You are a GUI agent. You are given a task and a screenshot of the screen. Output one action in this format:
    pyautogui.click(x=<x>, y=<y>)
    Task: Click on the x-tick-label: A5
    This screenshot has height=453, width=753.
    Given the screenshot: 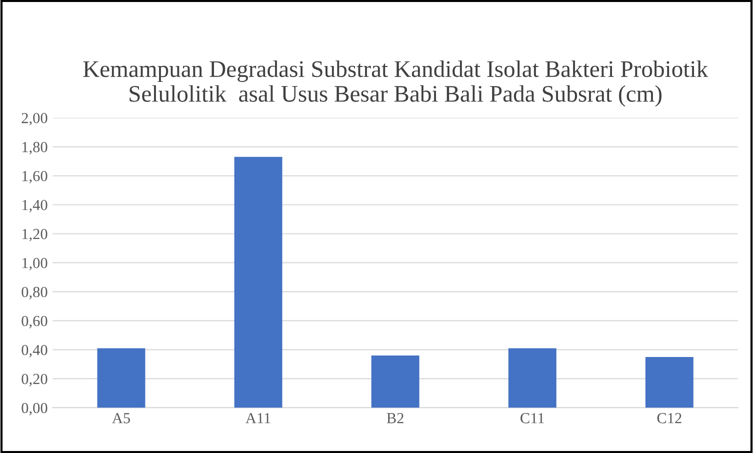 What is the action you would take?
    pyautogui.click(x=121, y=418)
    